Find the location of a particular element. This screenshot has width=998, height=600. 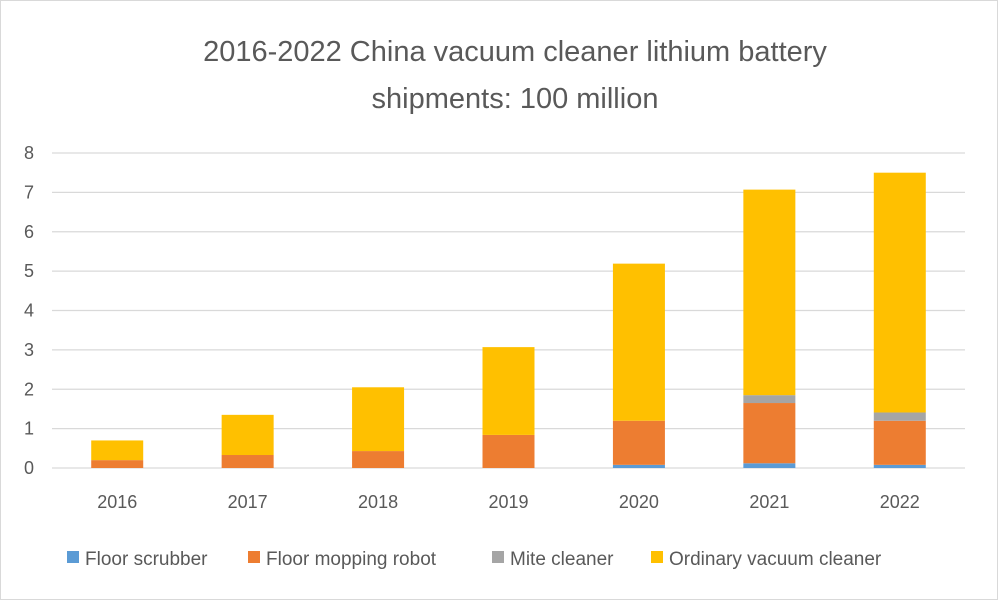

y-tick-label: 0 is located at coordinates (29, 468).